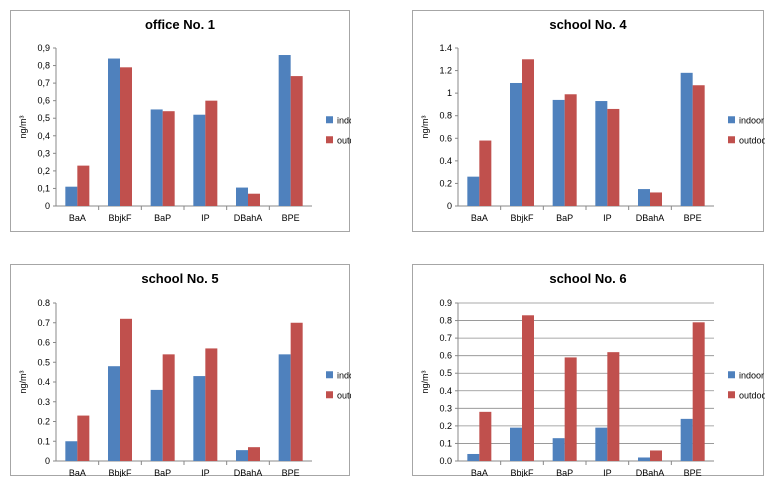 The image size is (766, 477). Describe the element at coordinates (43, 153) in the screenshot. I see `y-tick-label: 0,3` at that location.